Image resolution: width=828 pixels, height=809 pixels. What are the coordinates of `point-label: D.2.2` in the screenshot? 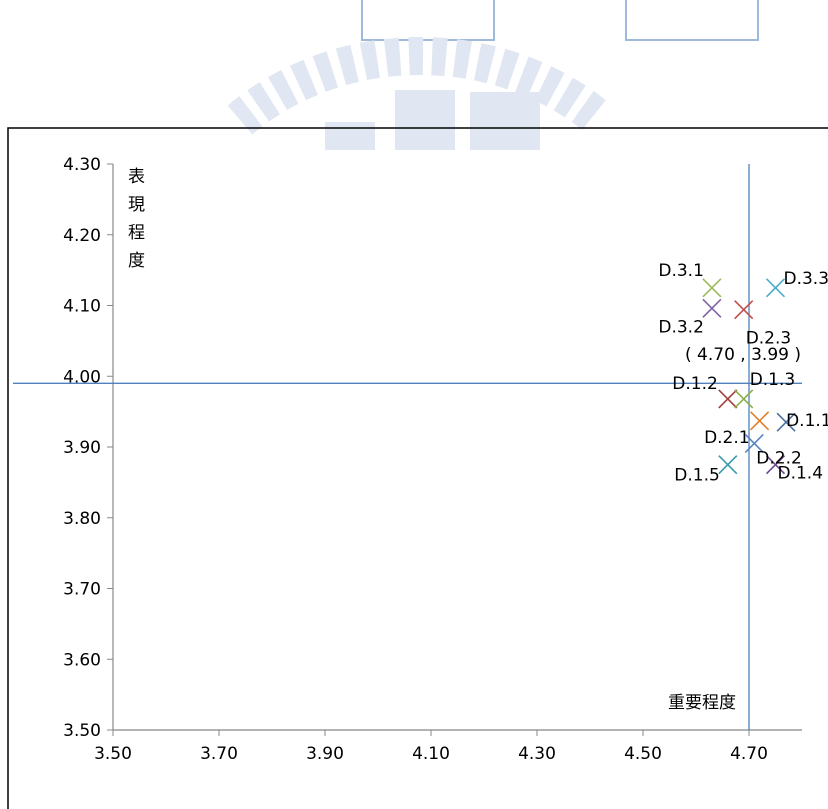 It's located at (779, 458).